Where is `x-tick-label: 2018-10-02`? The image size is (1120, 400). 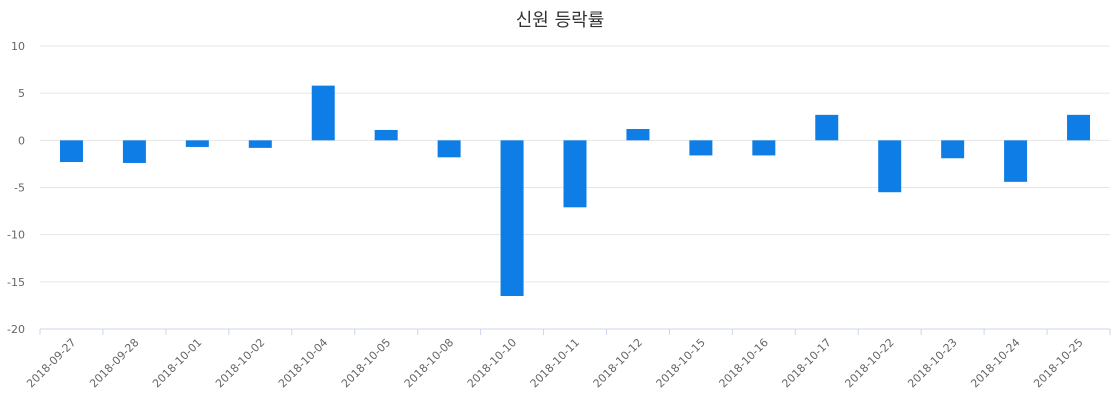 x-tick-label: 2018-10-02 is located at coordinates (240, 363).